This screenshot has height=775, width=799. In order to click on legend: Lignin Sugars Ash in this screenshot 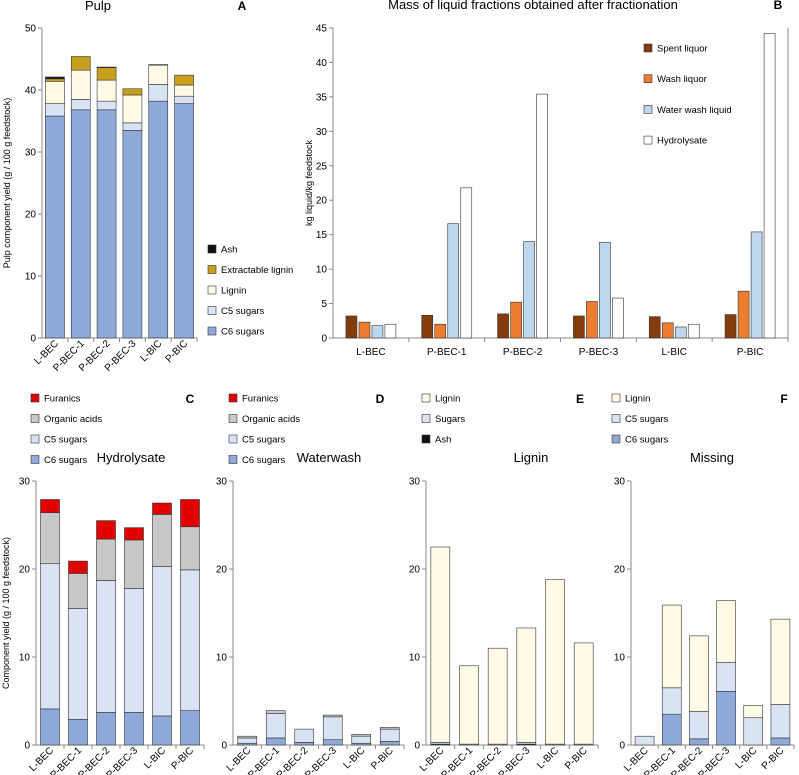, I will do `click(443, 420)`.